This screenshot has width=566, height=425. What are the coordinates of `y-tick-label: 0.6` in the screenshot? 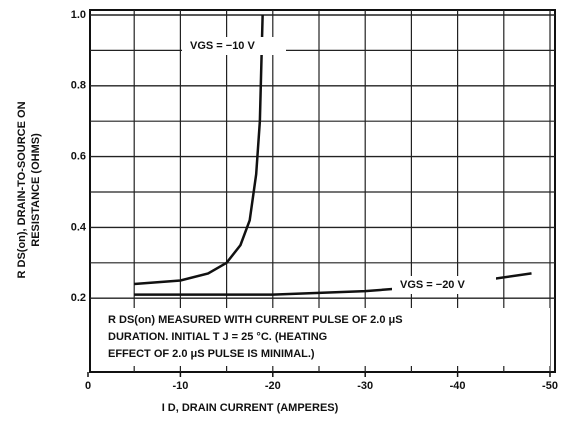 It's located at (78, 157).